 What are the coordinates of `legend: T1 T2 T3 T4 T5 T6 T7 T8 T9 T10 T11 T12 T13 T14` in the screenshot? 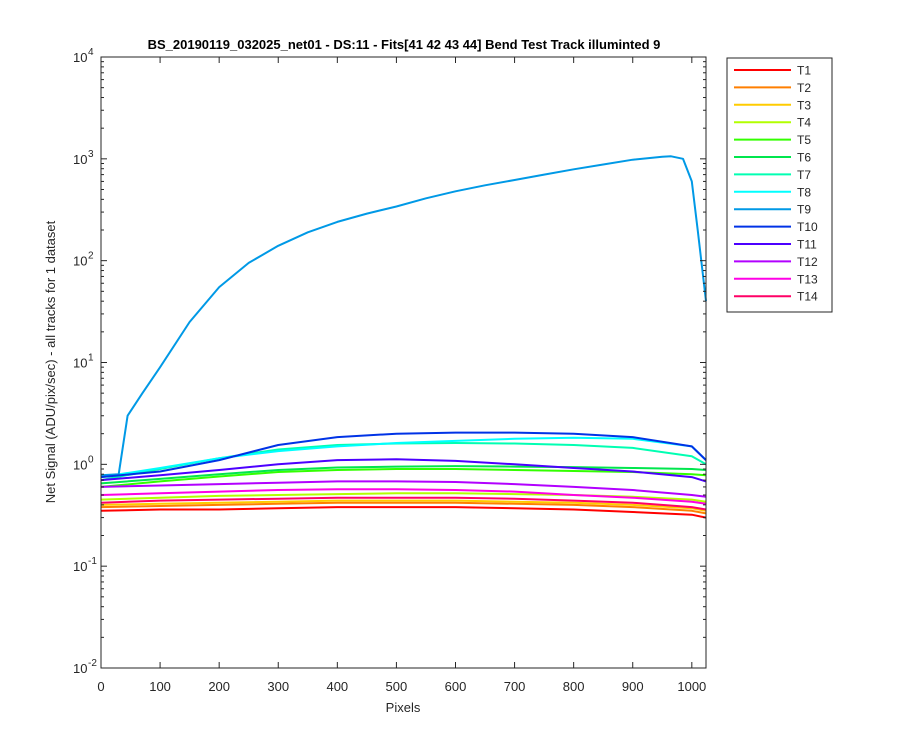 It's located at (779, 185).